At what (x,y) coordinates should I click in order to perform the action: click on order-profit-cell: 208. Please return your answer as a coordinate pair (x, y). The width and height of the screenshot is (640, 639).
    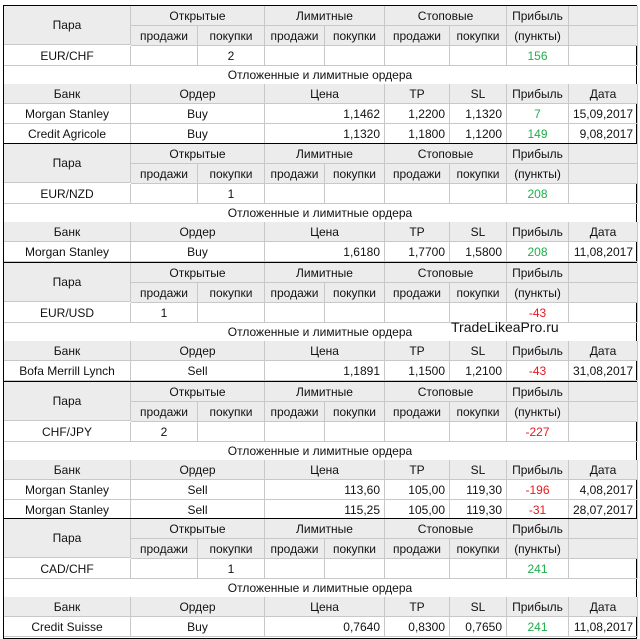
    Looking at the image, I should click on (538, 252).